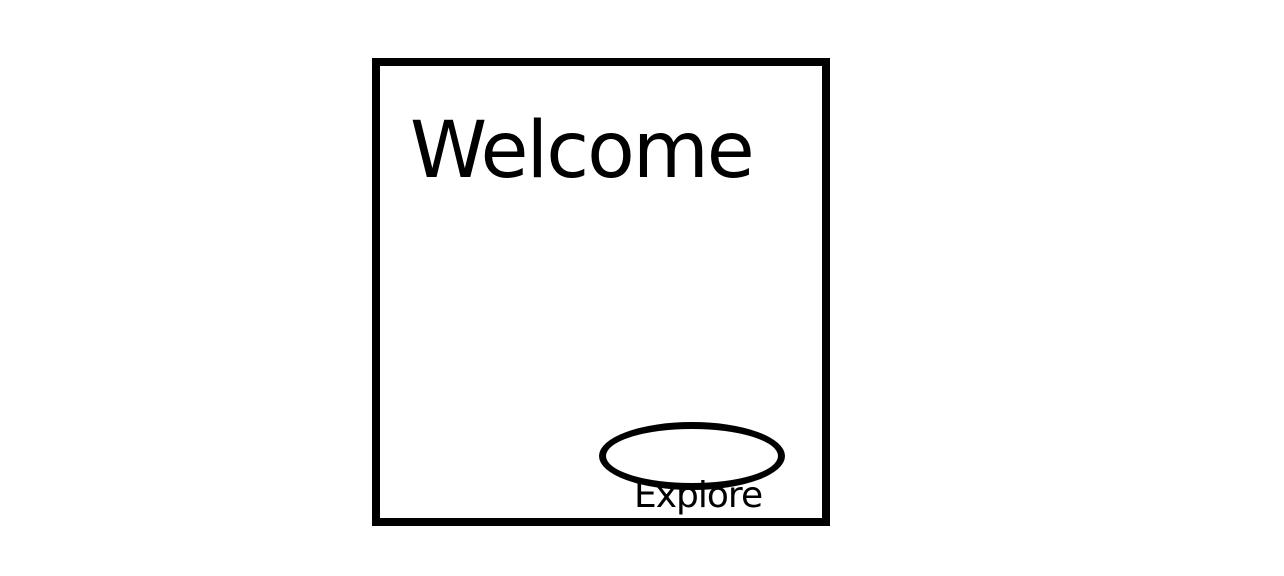 This screenshot has height=576, width=1284. Describe the element at coordinates (582, 151) in the screenshot. I see `welcome-title: Welcome` at that location.